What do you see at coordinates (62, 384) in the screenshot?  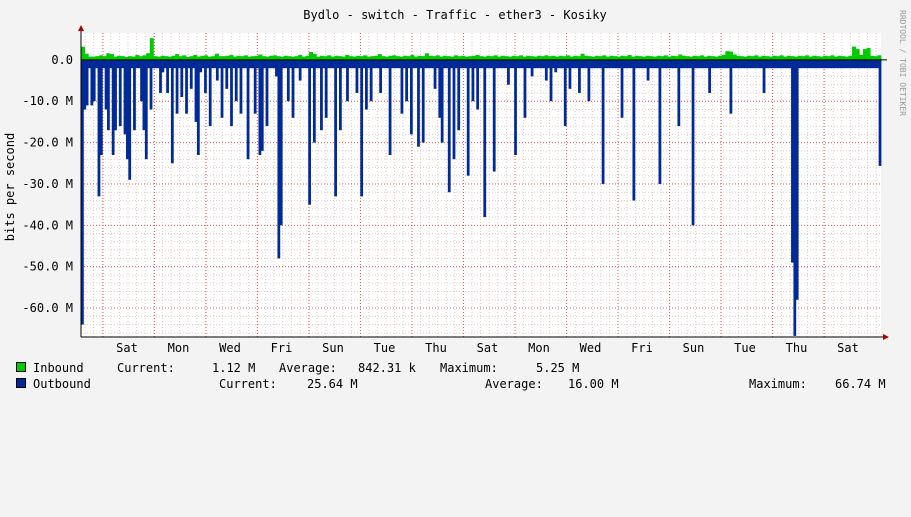 I see `outbound-label: Outbound` at bounding box center [62, 384].